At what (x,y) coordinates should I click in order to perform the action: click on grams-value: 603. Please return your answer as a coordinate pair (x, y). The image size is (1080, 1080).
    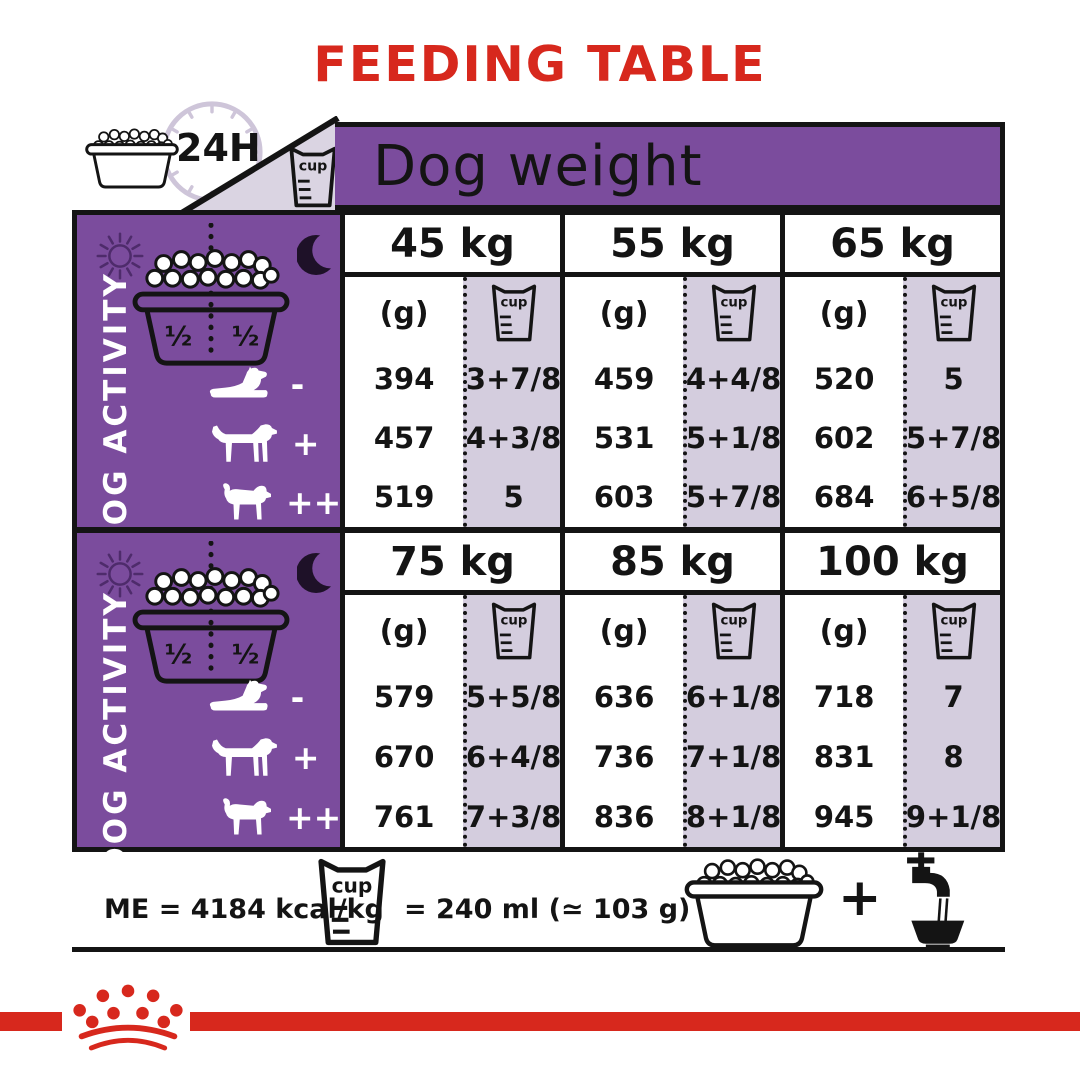
    Looking at the image, I should click on (624, 497).